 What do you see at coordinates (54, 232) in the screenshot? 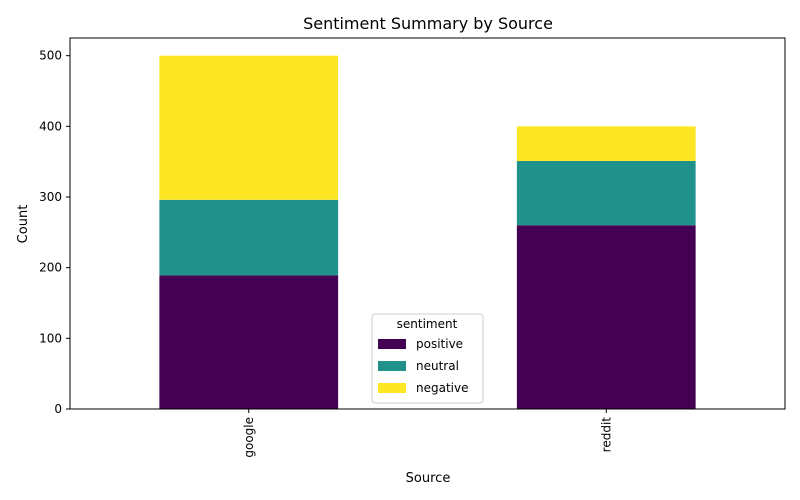
I see `y-axis: 0 100 200 300 400 500` at bounding box center [54, 232].